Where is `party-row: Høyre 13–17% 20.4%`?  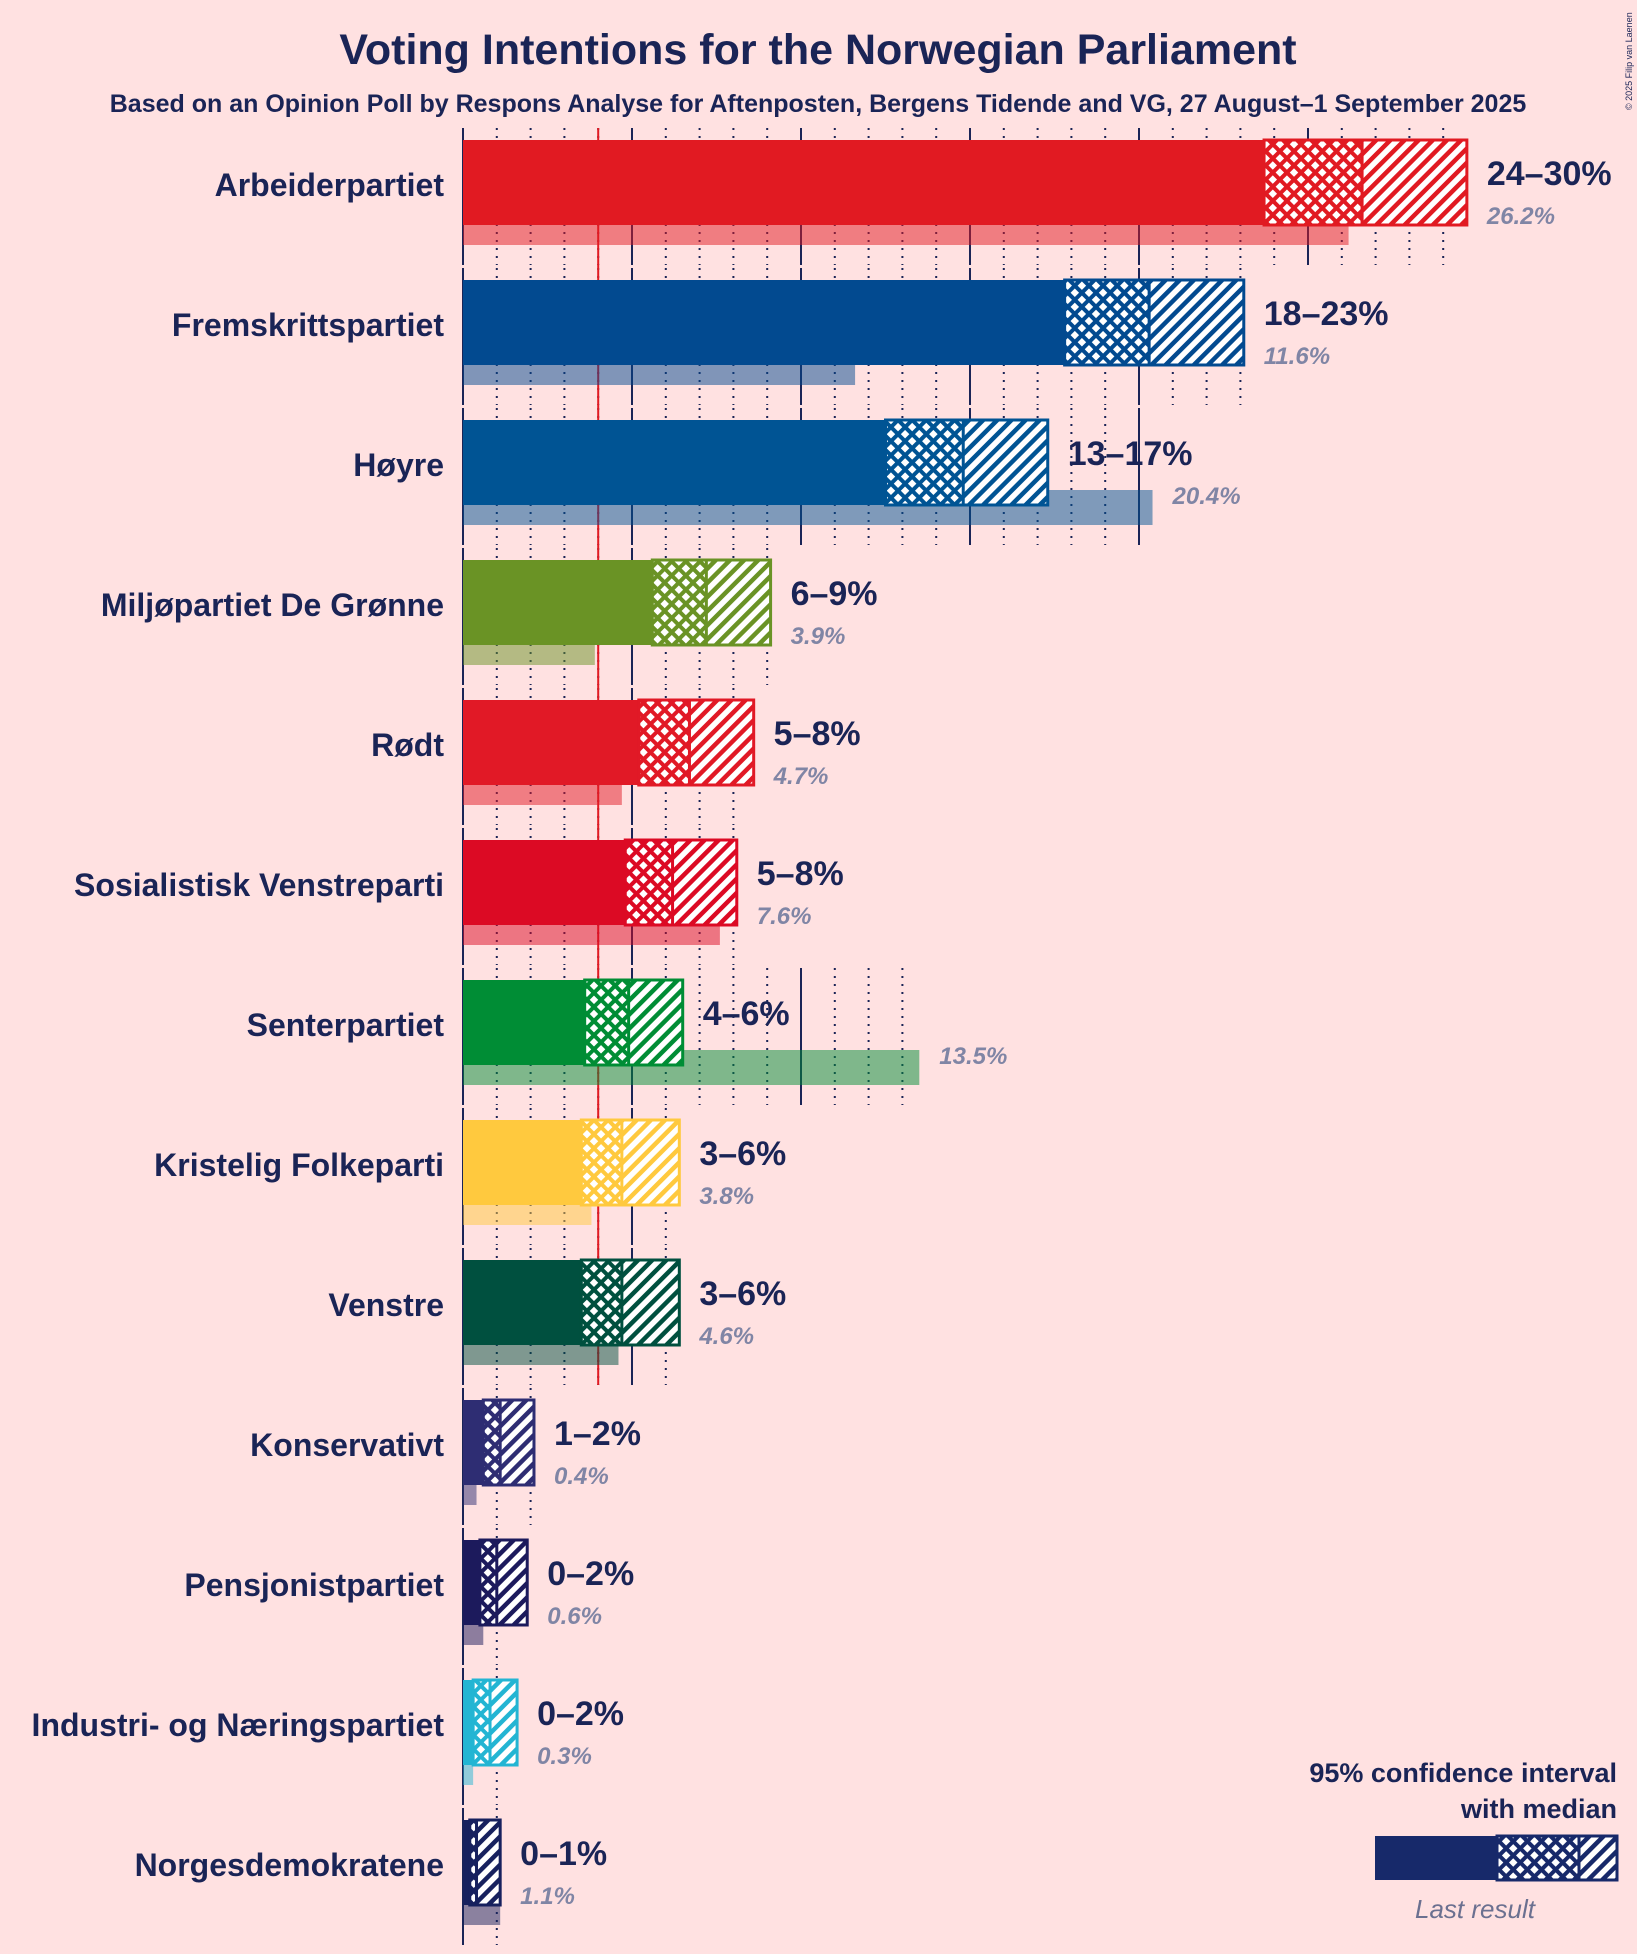 party-row: Høyre 13–17% 20.4% is located at coordinates (797, 471).